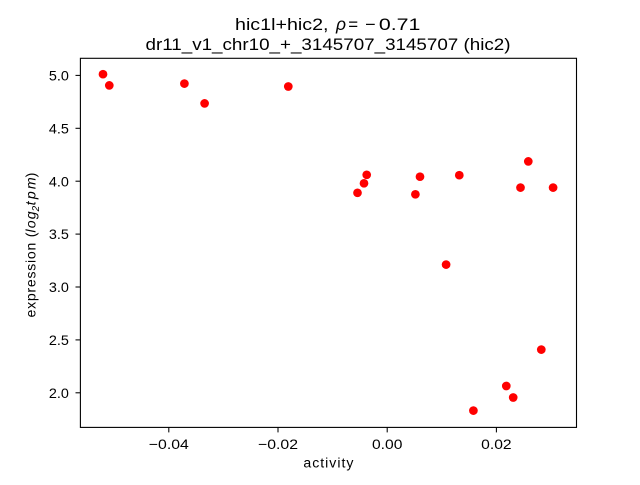  What do you see at coordinates (496, 444) in the screenshot?
I see `svg-text: 0.02` at bounding box center [496, 444].